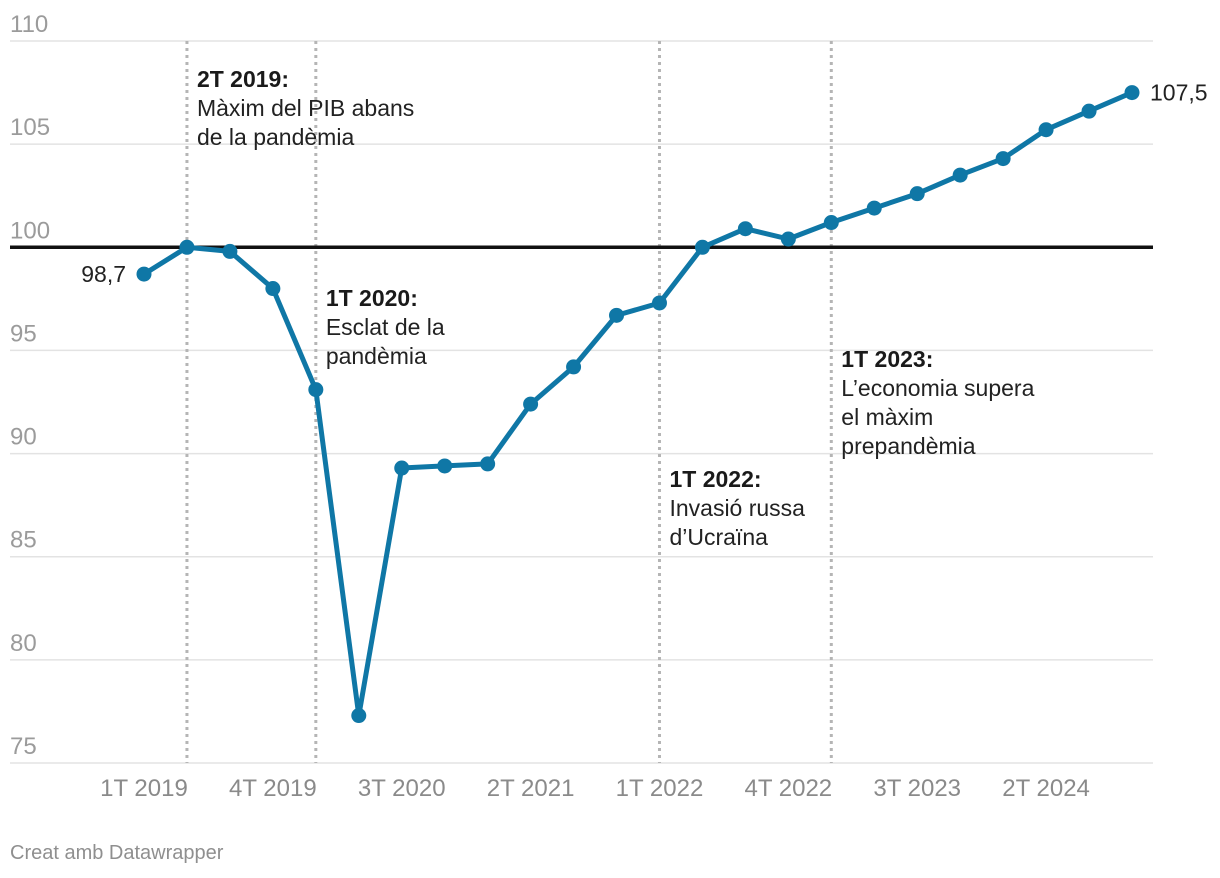 The image size is (1220, 878). What do you see at coordinates (917, 788) in the screenshot?
I see `x-tick-label: 3T 2023` at bounding box center [917, 788].